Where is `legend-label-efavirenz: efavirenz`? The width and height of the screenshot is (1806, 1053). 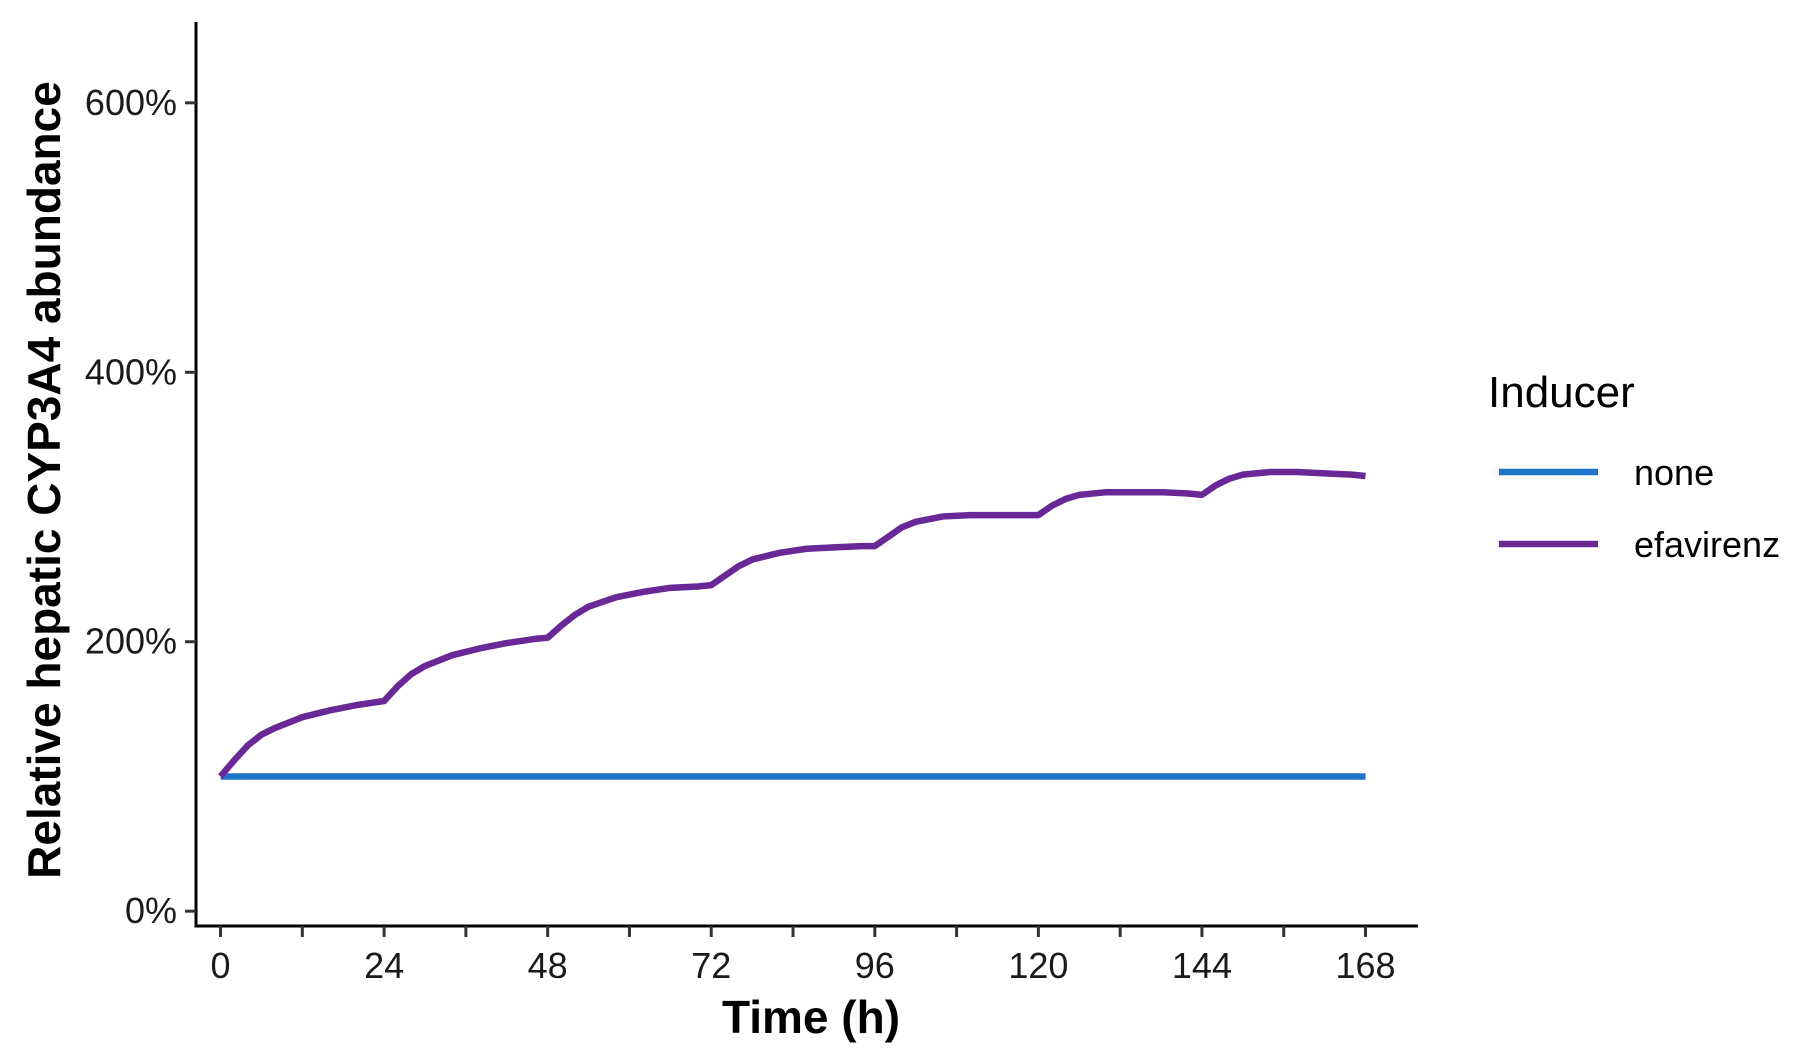
legend-label-efavirenz: efavirenz is located at coordinates (1707, 544).